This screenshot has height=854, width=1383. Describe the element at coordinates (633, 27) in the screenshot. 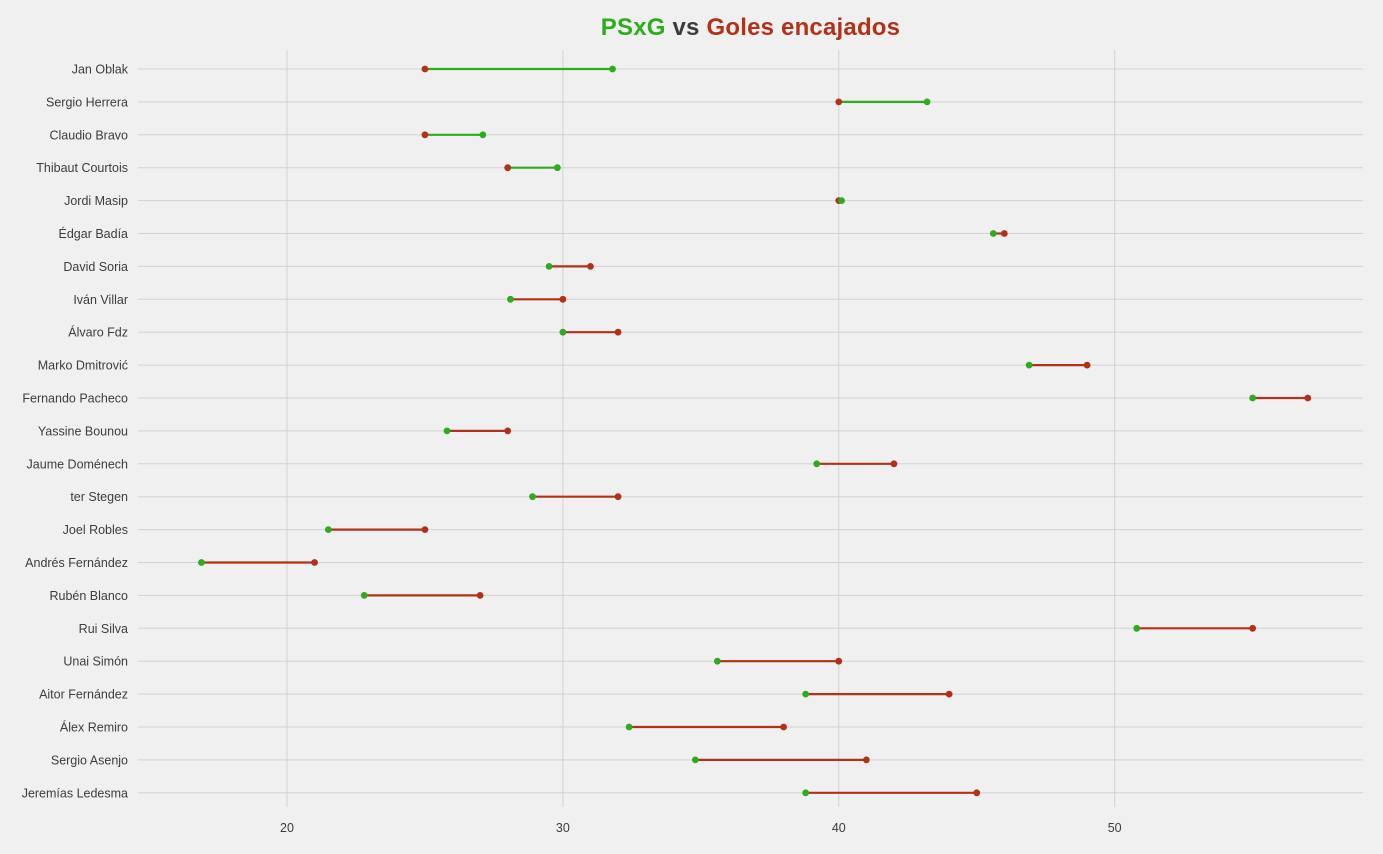

I see `title-psxg: PSxG` at that location.